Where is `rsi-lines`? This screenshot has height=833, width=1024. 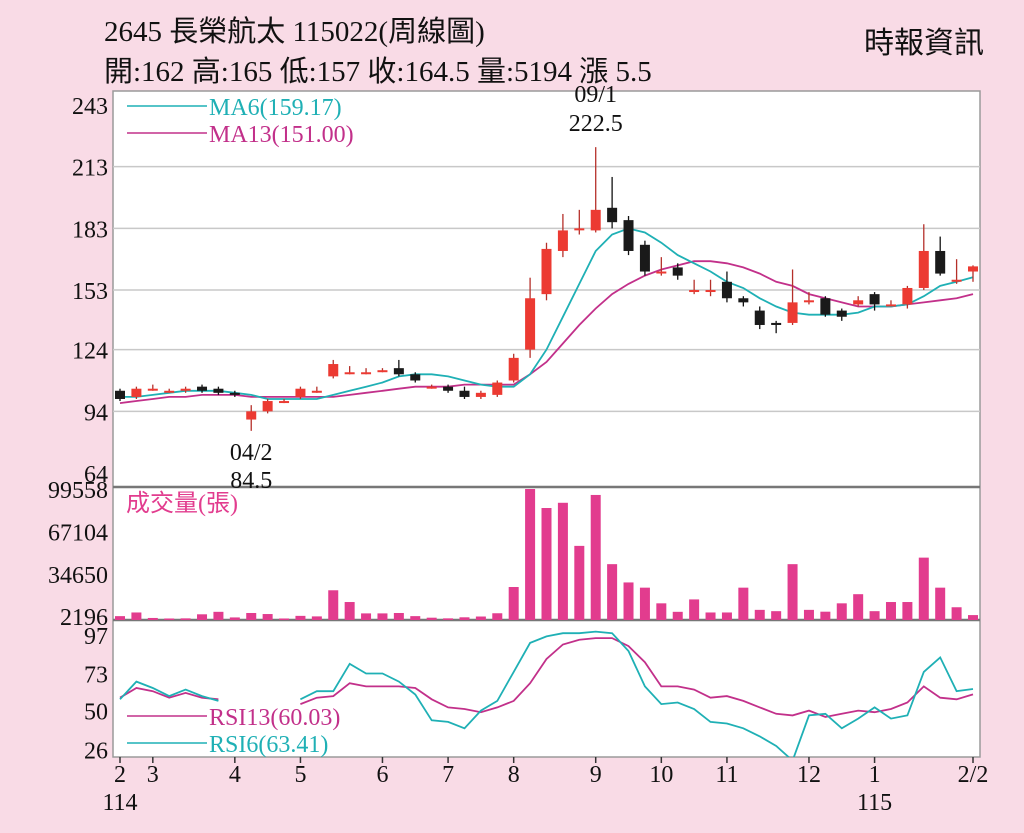 rsi-lines is located at coordinates (546, 693).